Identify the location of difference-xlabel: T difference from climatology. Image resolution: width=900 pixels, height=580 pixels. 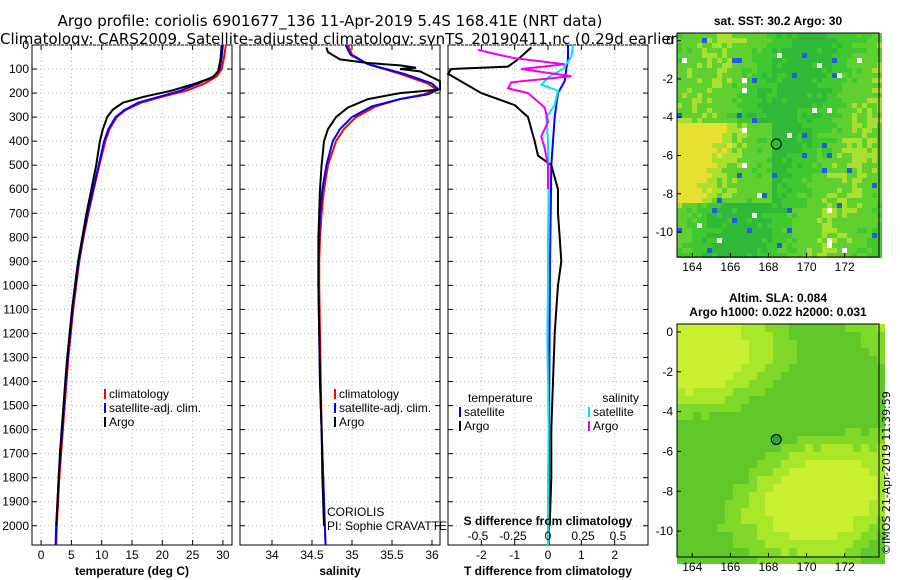
(548, 571).